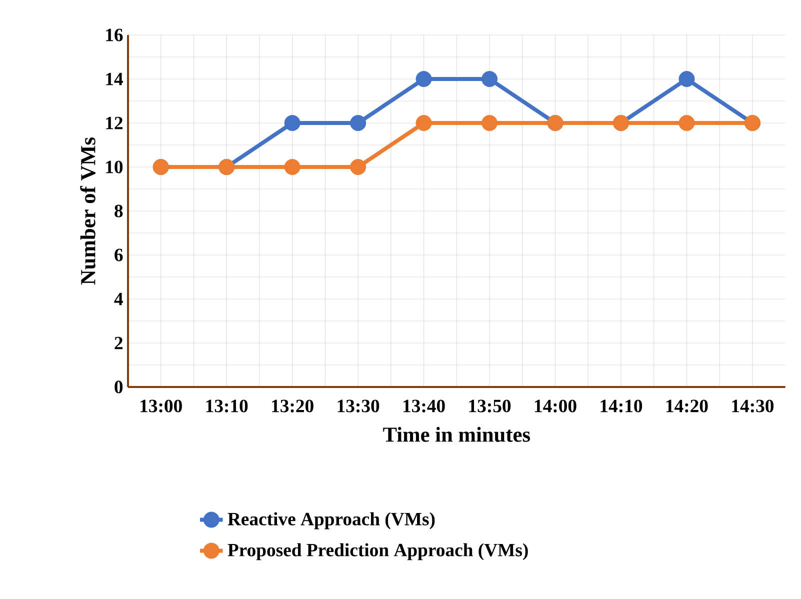 The height and width of the screenshot is (599, 801). I want to click on x-tick-label: 13:50, so click(490, 406).